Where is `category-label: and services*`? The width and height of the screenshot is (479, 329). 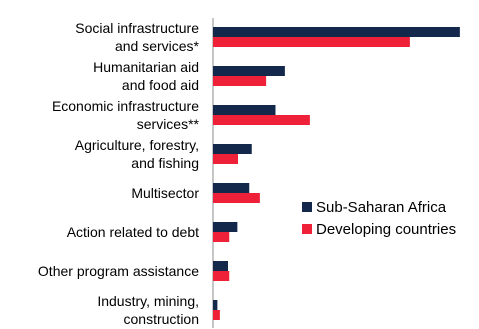 category-label: and services* is located at coordinates (157, 46).